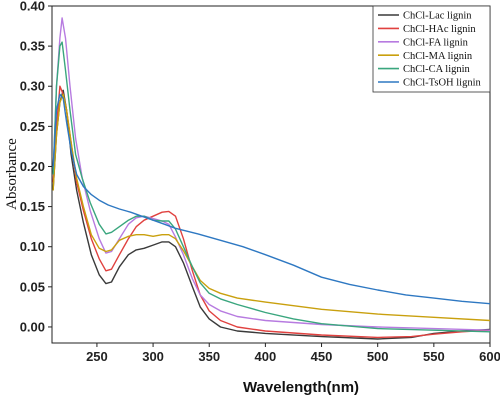  I want to click on x-tick-label: 600, so click(489, 356).